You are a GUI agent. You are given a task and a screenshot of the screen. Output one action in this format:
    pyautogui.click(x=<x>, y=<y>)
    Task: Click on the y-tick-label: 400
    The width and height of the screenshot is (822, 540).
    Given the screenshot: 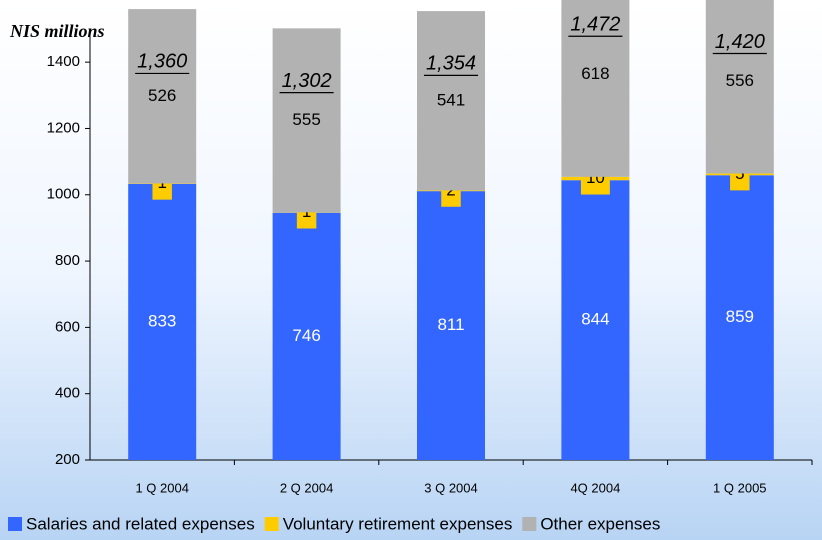 What is the action you would take?
    pyautogui.click(x=67, y=393)
    